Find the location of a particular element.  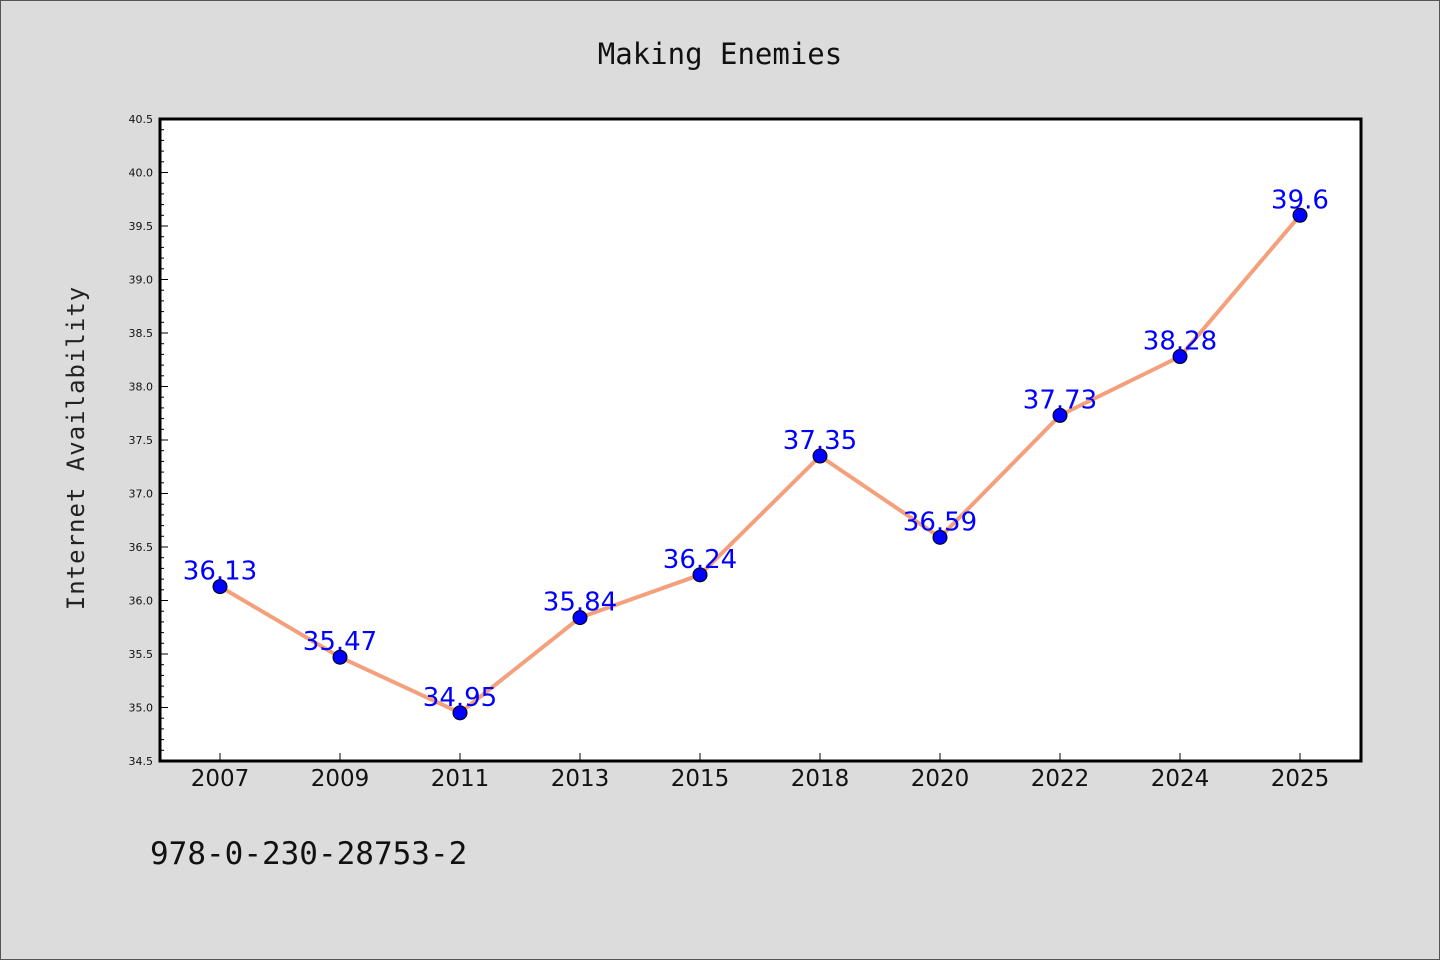

data-label: 36.59 is located at coordinates (940, 522).